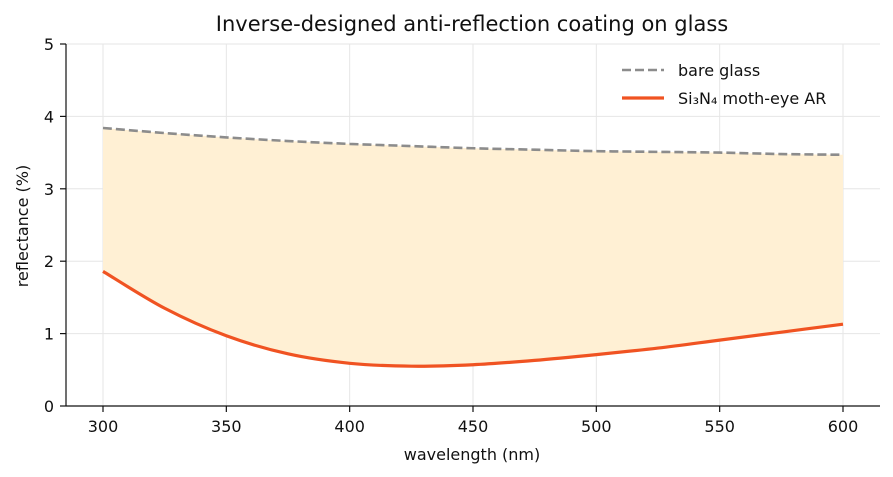 Image resolution: width=893 pixels, height=477 pixels. I want to click on y-tick-label: 0, so click(49, 406).